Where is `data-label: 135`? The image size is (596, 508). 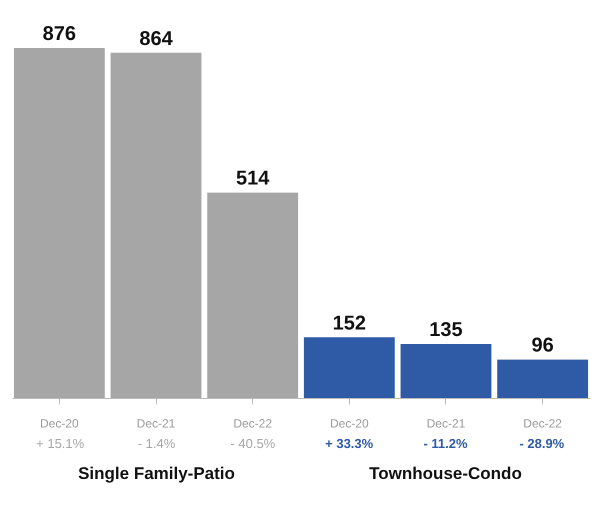 data-label: 135 is located at coordinates (446, 330).